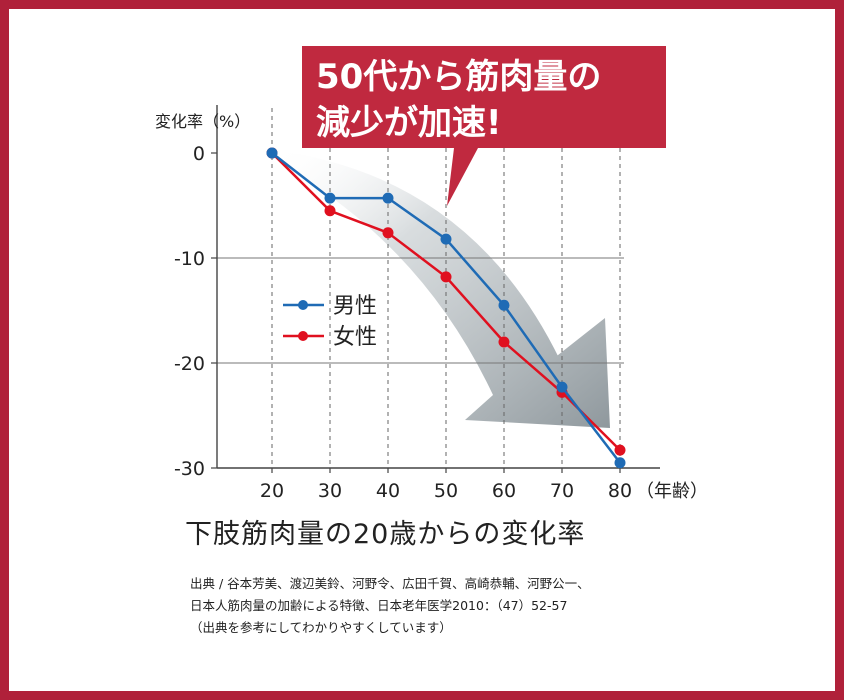 The image size is (844, 700). What do you see at coordinates (330, 322) in the screenshot?
I see `legend: 男性 女性` at bounding box center [330, 322].